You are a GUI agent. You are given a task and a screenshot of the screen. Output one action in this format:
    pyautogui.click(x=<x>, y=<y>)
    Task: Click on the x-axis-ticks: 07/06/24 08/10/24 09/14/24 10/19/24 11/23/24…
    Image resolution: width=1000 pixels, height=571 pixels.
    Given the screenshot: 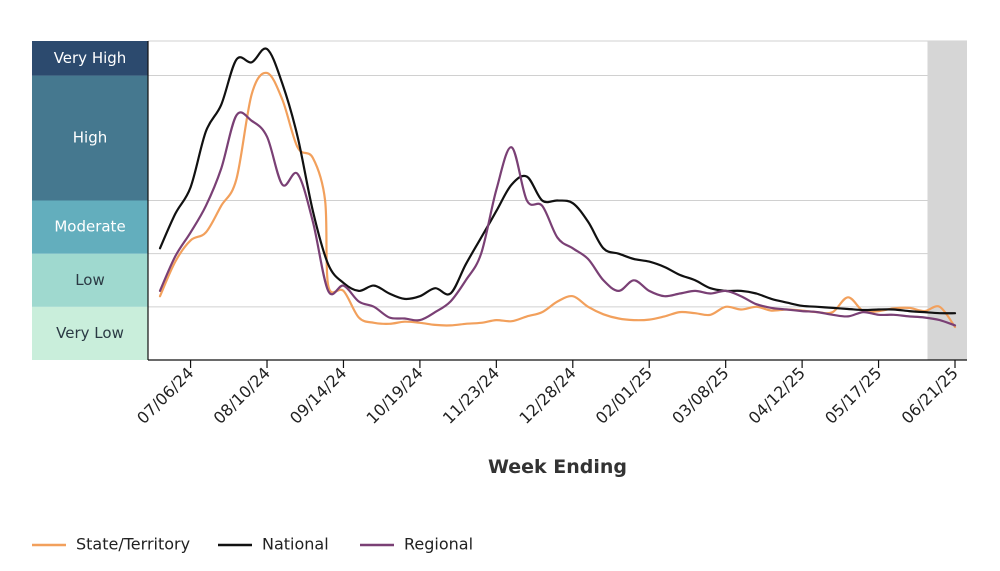 What is the action you would take?
    pyautogui.click(x=547, y=394)
    